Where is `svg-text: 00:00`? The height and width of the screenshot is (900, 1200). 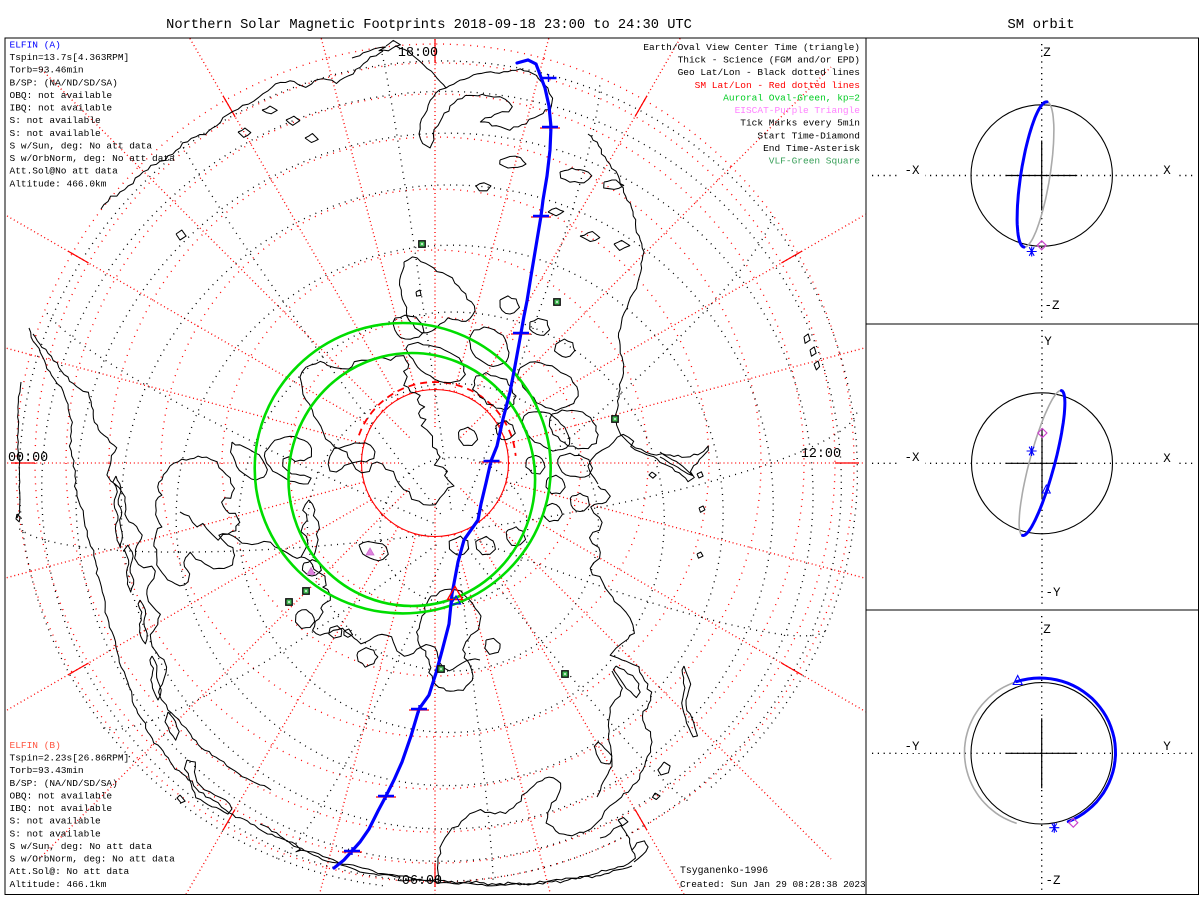
svg-text: 00:00 is located at coordinates (28, 458).